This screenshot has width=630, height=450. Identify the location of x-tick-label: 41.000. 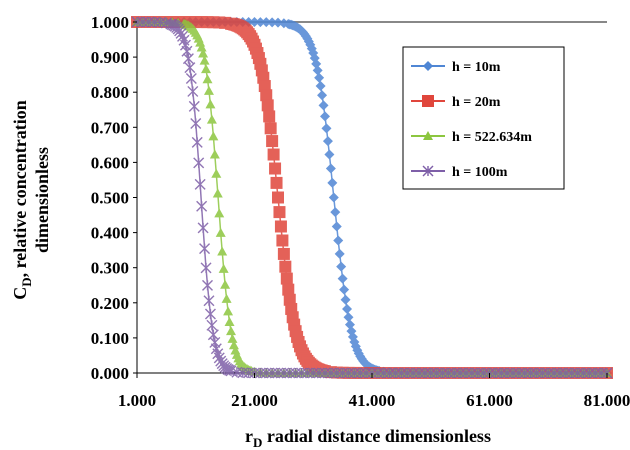
(372, 400).